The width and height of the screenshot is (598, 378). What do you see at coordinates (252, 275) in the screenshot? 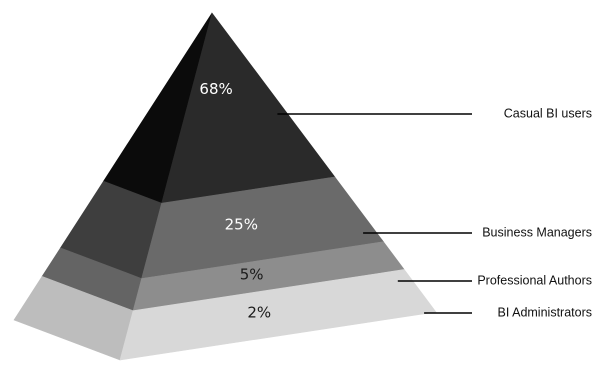
I see `value-label: 5%` at bounding box center [252, 275].